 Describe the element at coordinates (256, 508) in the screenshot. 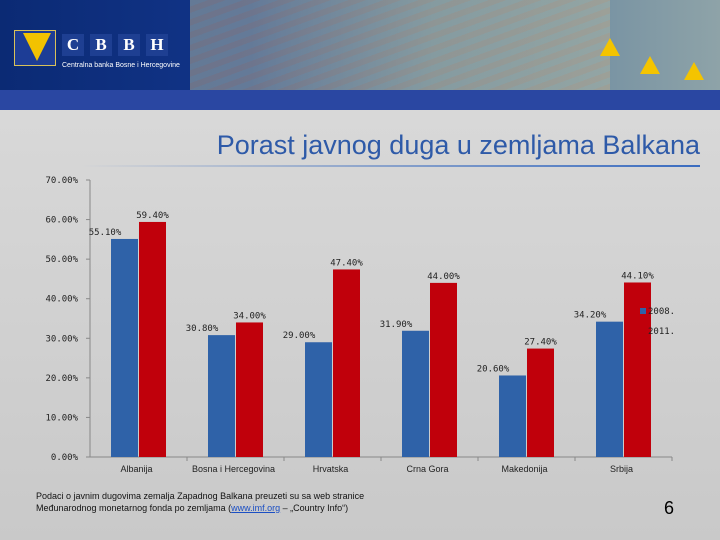

I see `imf-link: www.imf.org` at that location.